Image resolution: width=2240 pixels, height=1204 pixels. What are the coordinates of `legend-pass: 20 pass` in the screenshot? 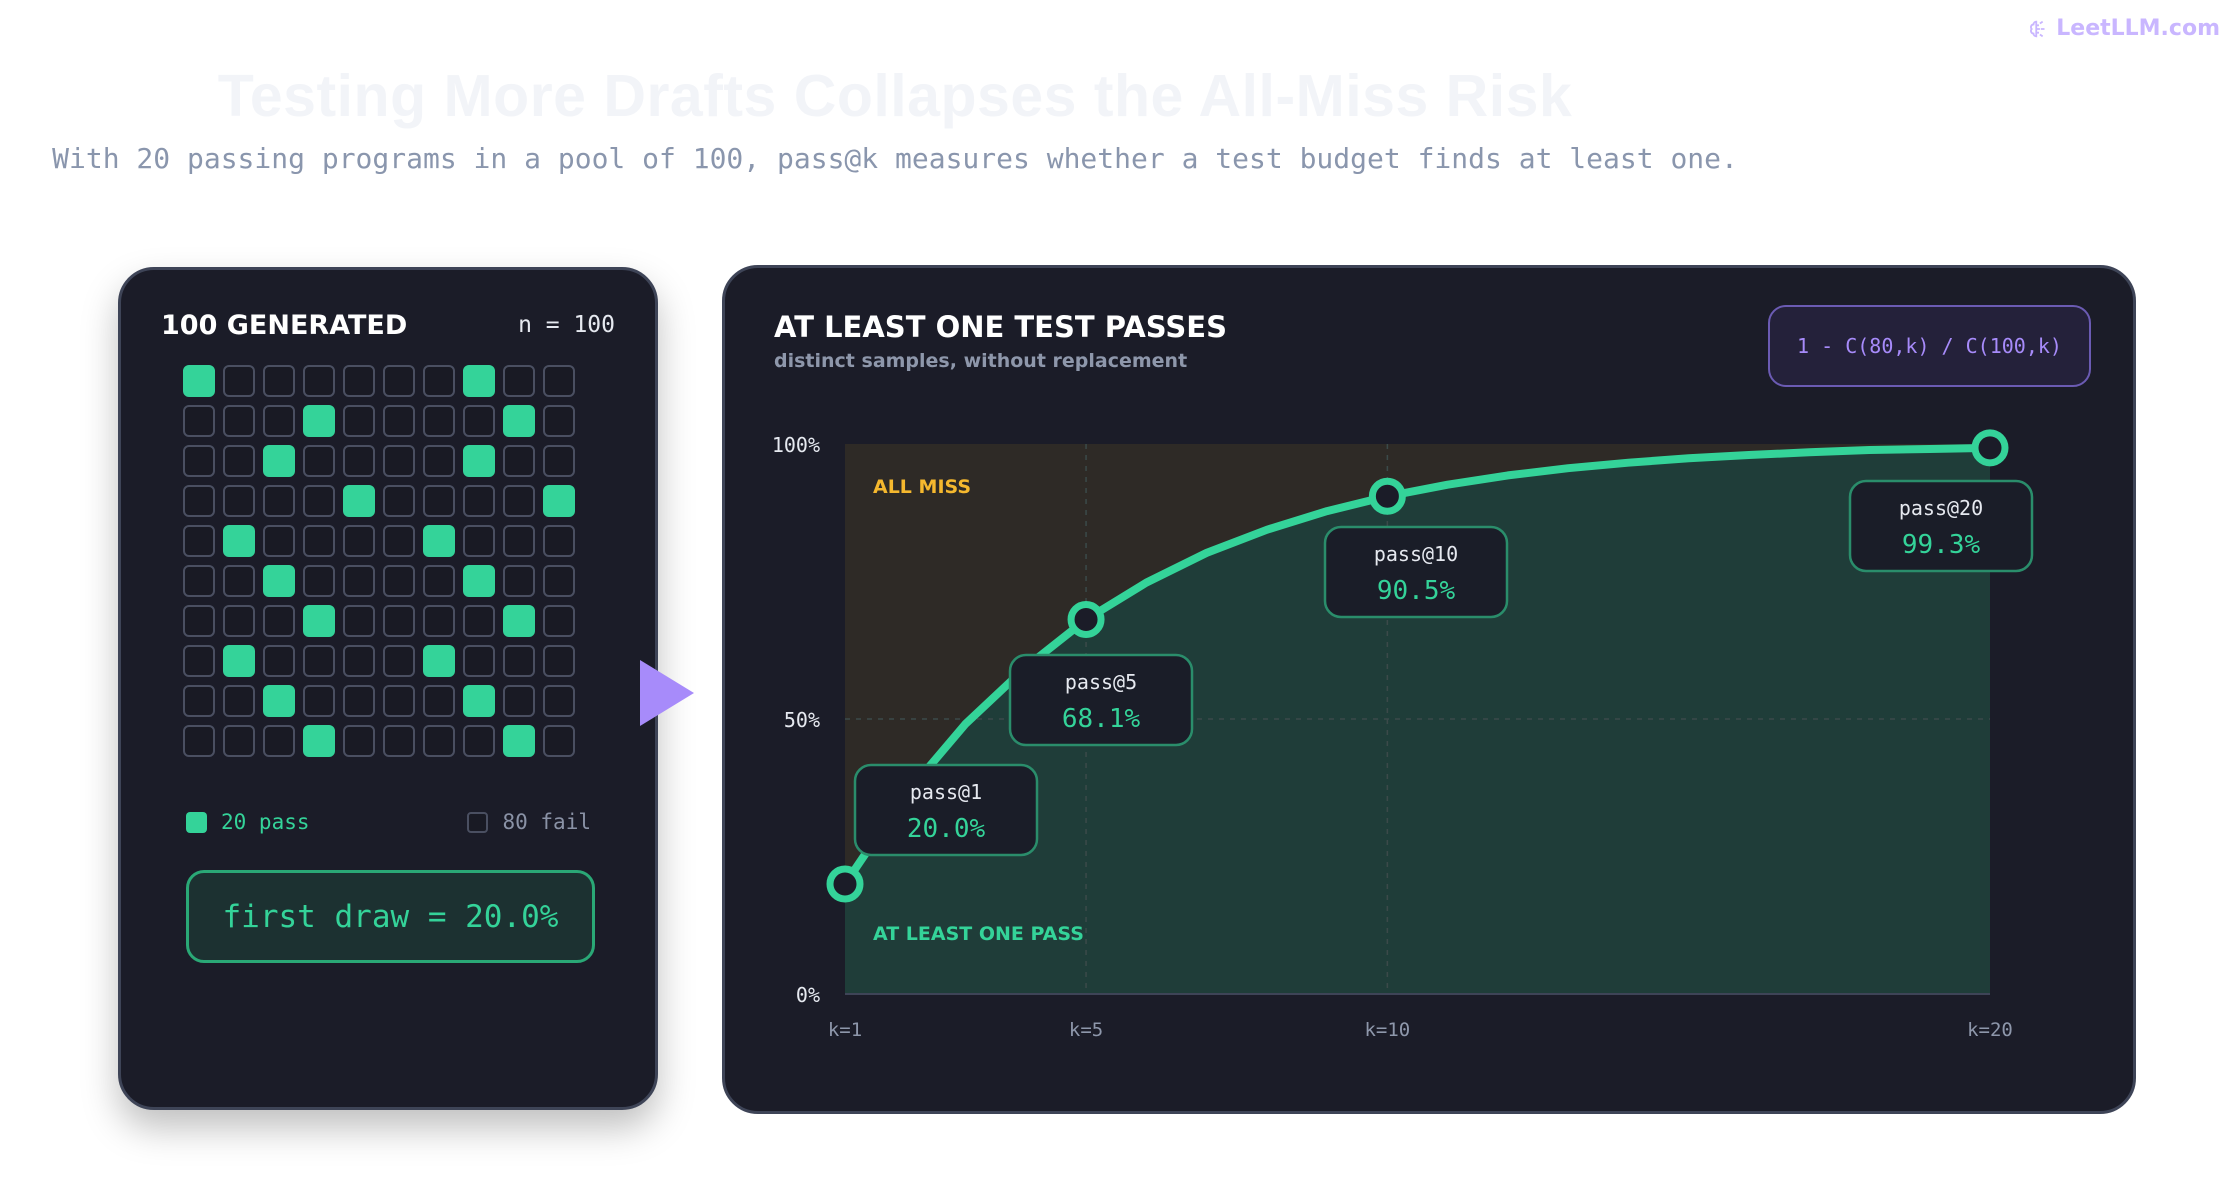 It's located at (248, 822).